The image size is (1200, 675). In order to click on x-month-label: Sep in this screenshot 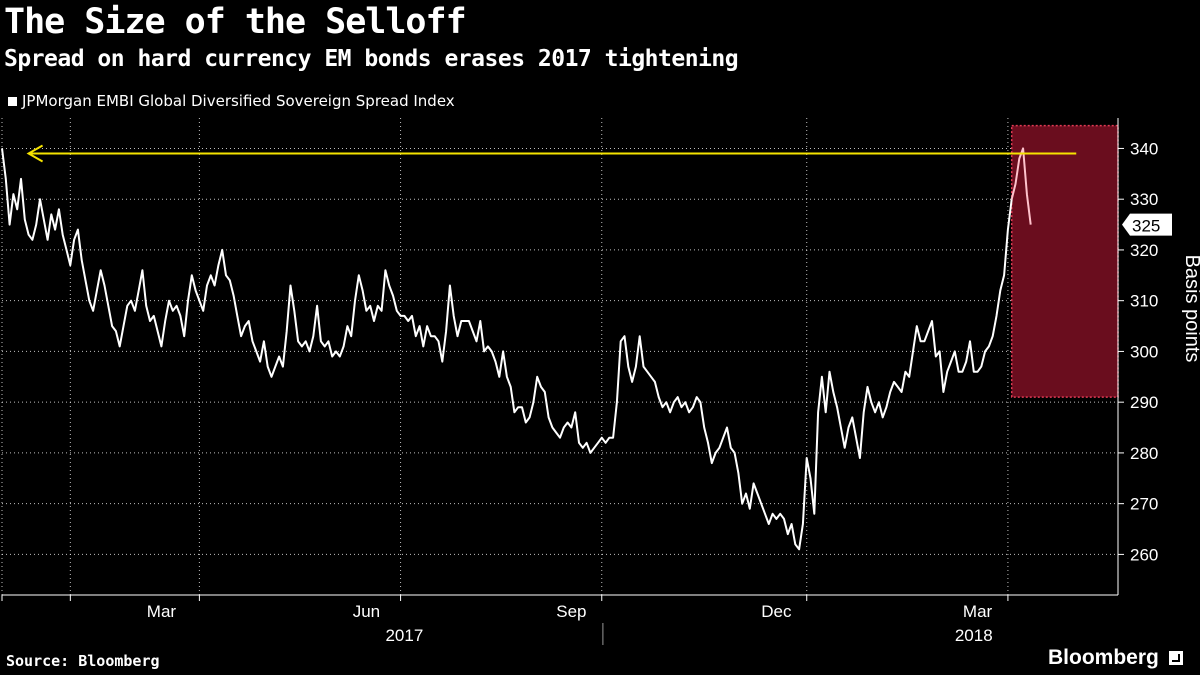, I will do `click(571, 611)`.